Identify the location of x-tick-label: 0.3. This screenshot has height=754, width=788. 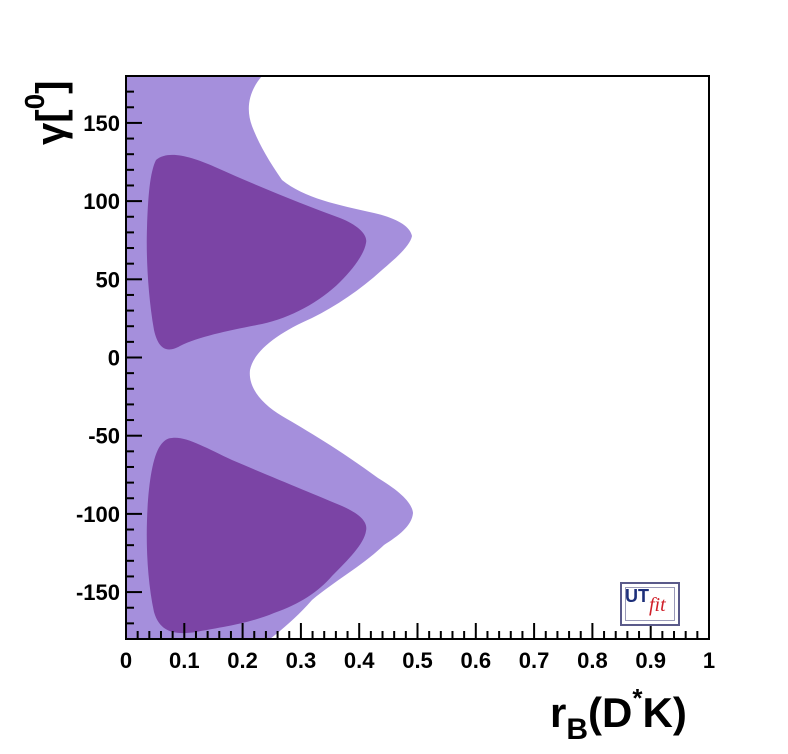
(301, 660).